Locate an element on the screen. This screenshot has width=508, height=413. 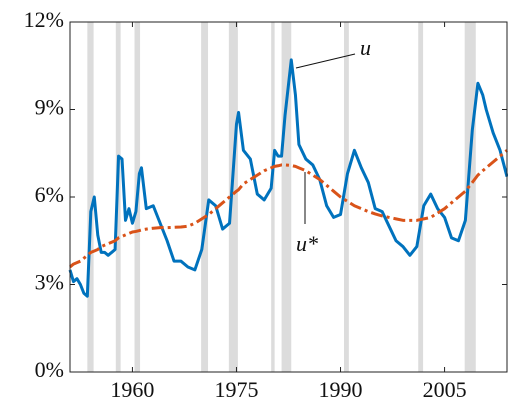
y-tick-label: 6% is located at coordinates (49, 194).